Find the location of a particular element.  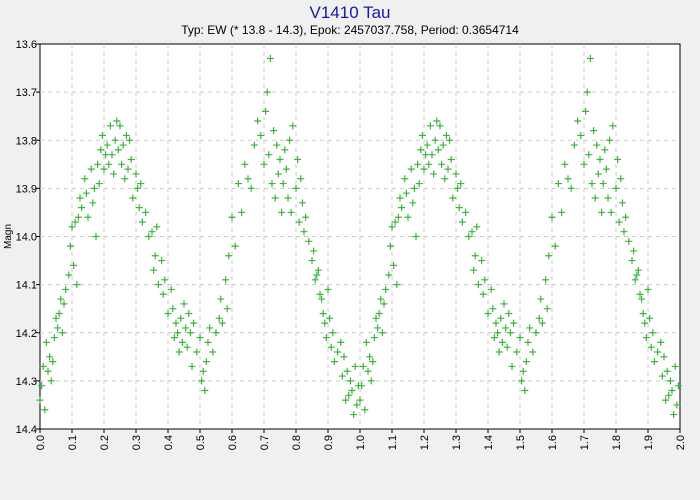

x-tick-label: 1.2 is located at coordinates (425, 442).